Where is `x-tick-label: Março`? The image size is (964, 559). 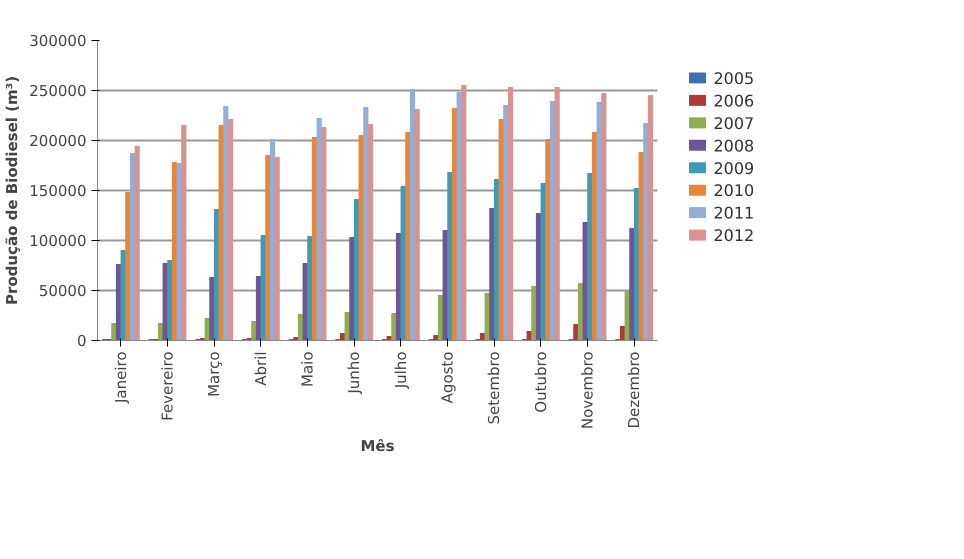 x-tick-label: Março is located at coordinates (214, 374).